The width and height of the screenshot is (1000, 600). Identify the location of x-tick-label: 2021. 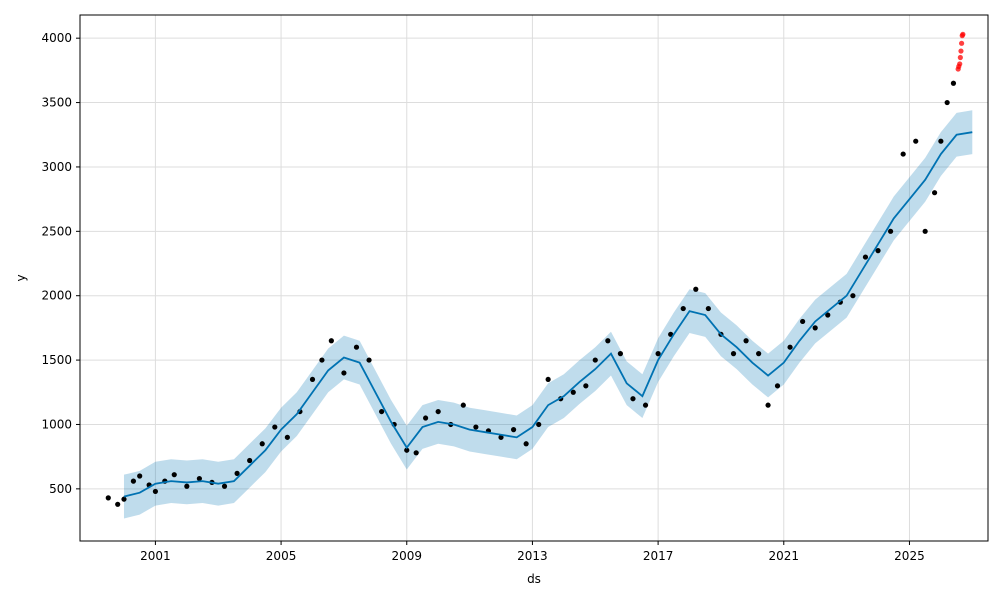
(784, 556).